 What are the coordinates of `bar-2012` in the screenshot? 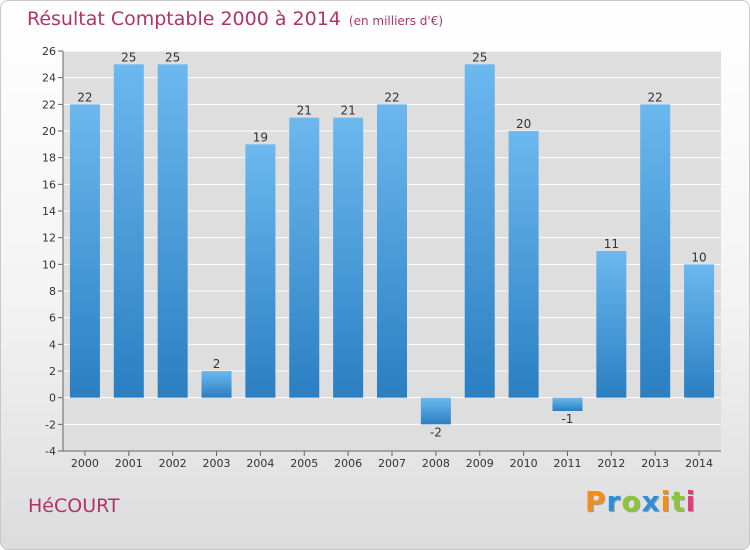 It's located at (611, 324).